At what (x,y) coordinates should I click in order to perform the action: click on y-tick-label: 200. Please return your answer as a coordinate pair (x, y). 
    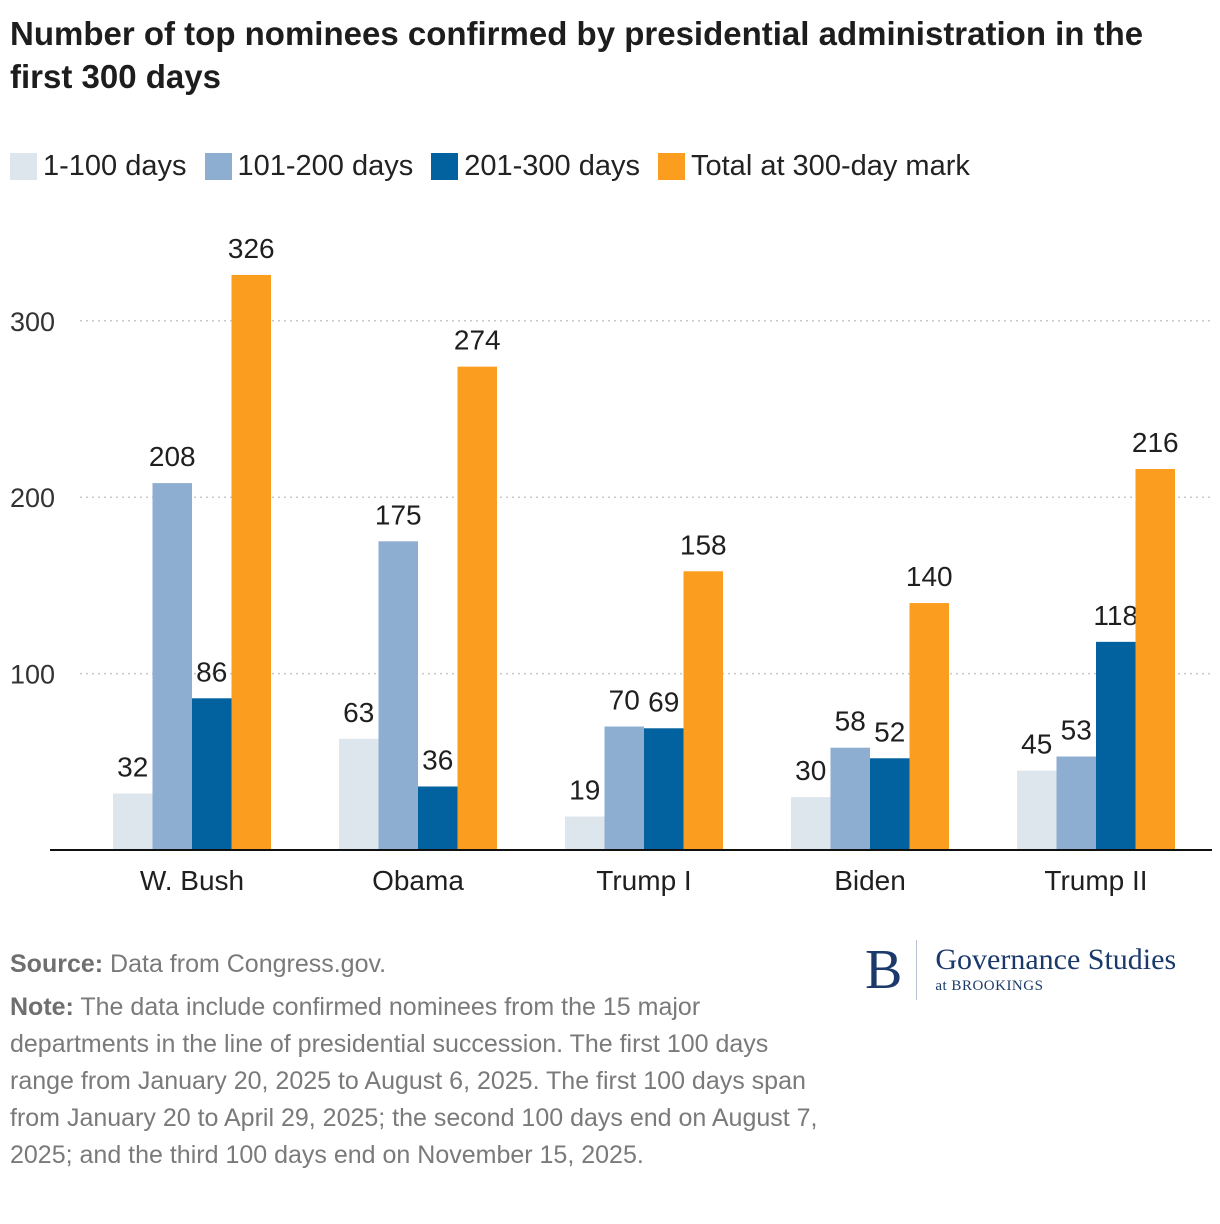
    Looking at the image, I should click on (32, 498).